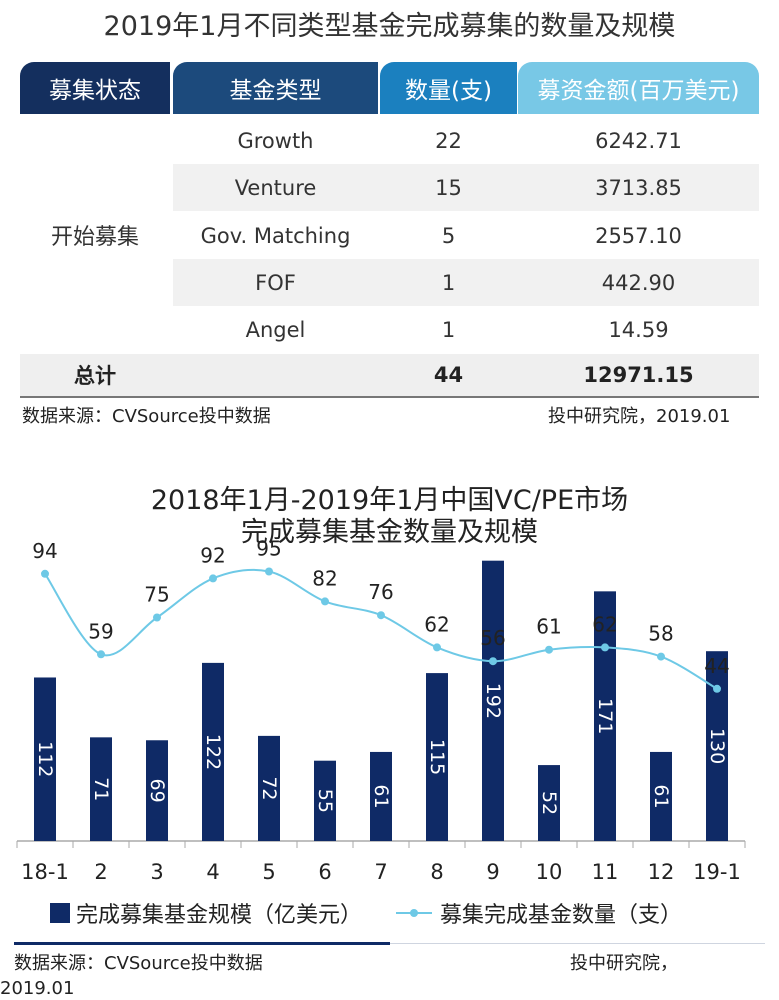  I want to click on bar-value-label: 55, so click(325, 801).